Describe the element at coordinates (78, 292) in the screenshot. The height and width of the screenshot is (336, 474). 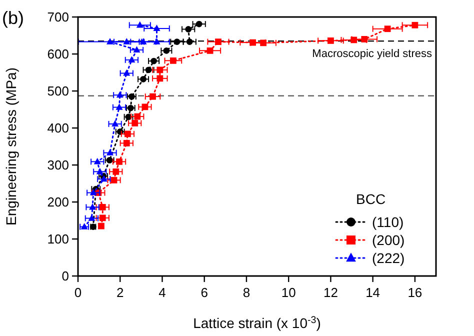
I see `x-tick-label: 0` at that location.